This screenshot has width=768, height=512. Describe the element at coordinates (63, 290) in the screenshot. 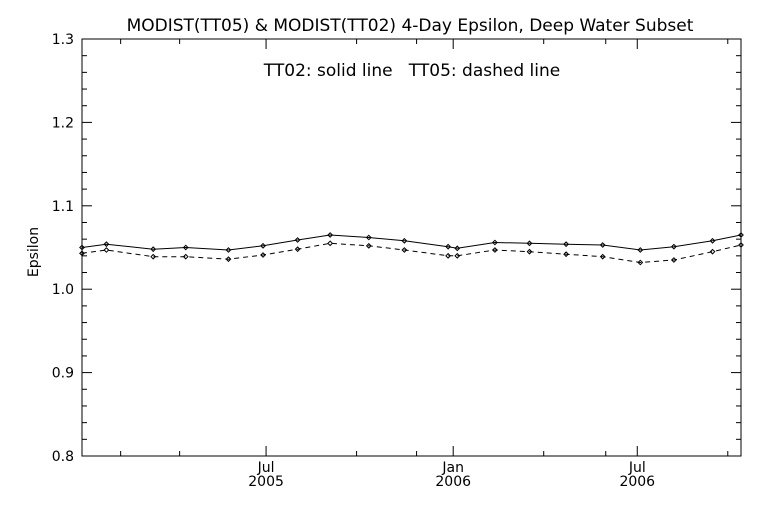

I see `y-tick-label: 1.0` at that location.